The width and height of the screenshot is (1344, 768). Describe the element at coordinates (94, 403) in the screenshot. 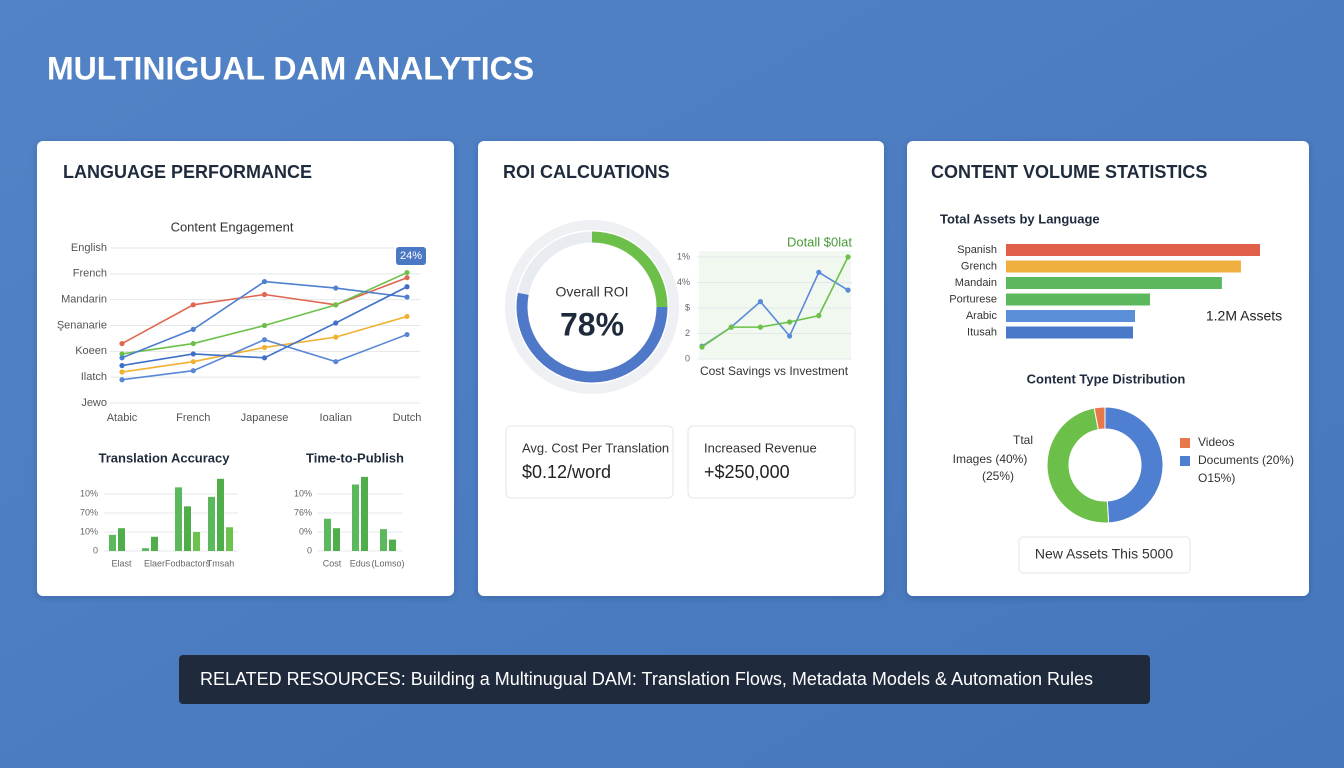

I see `y-tick-label: Jewo` at that location.